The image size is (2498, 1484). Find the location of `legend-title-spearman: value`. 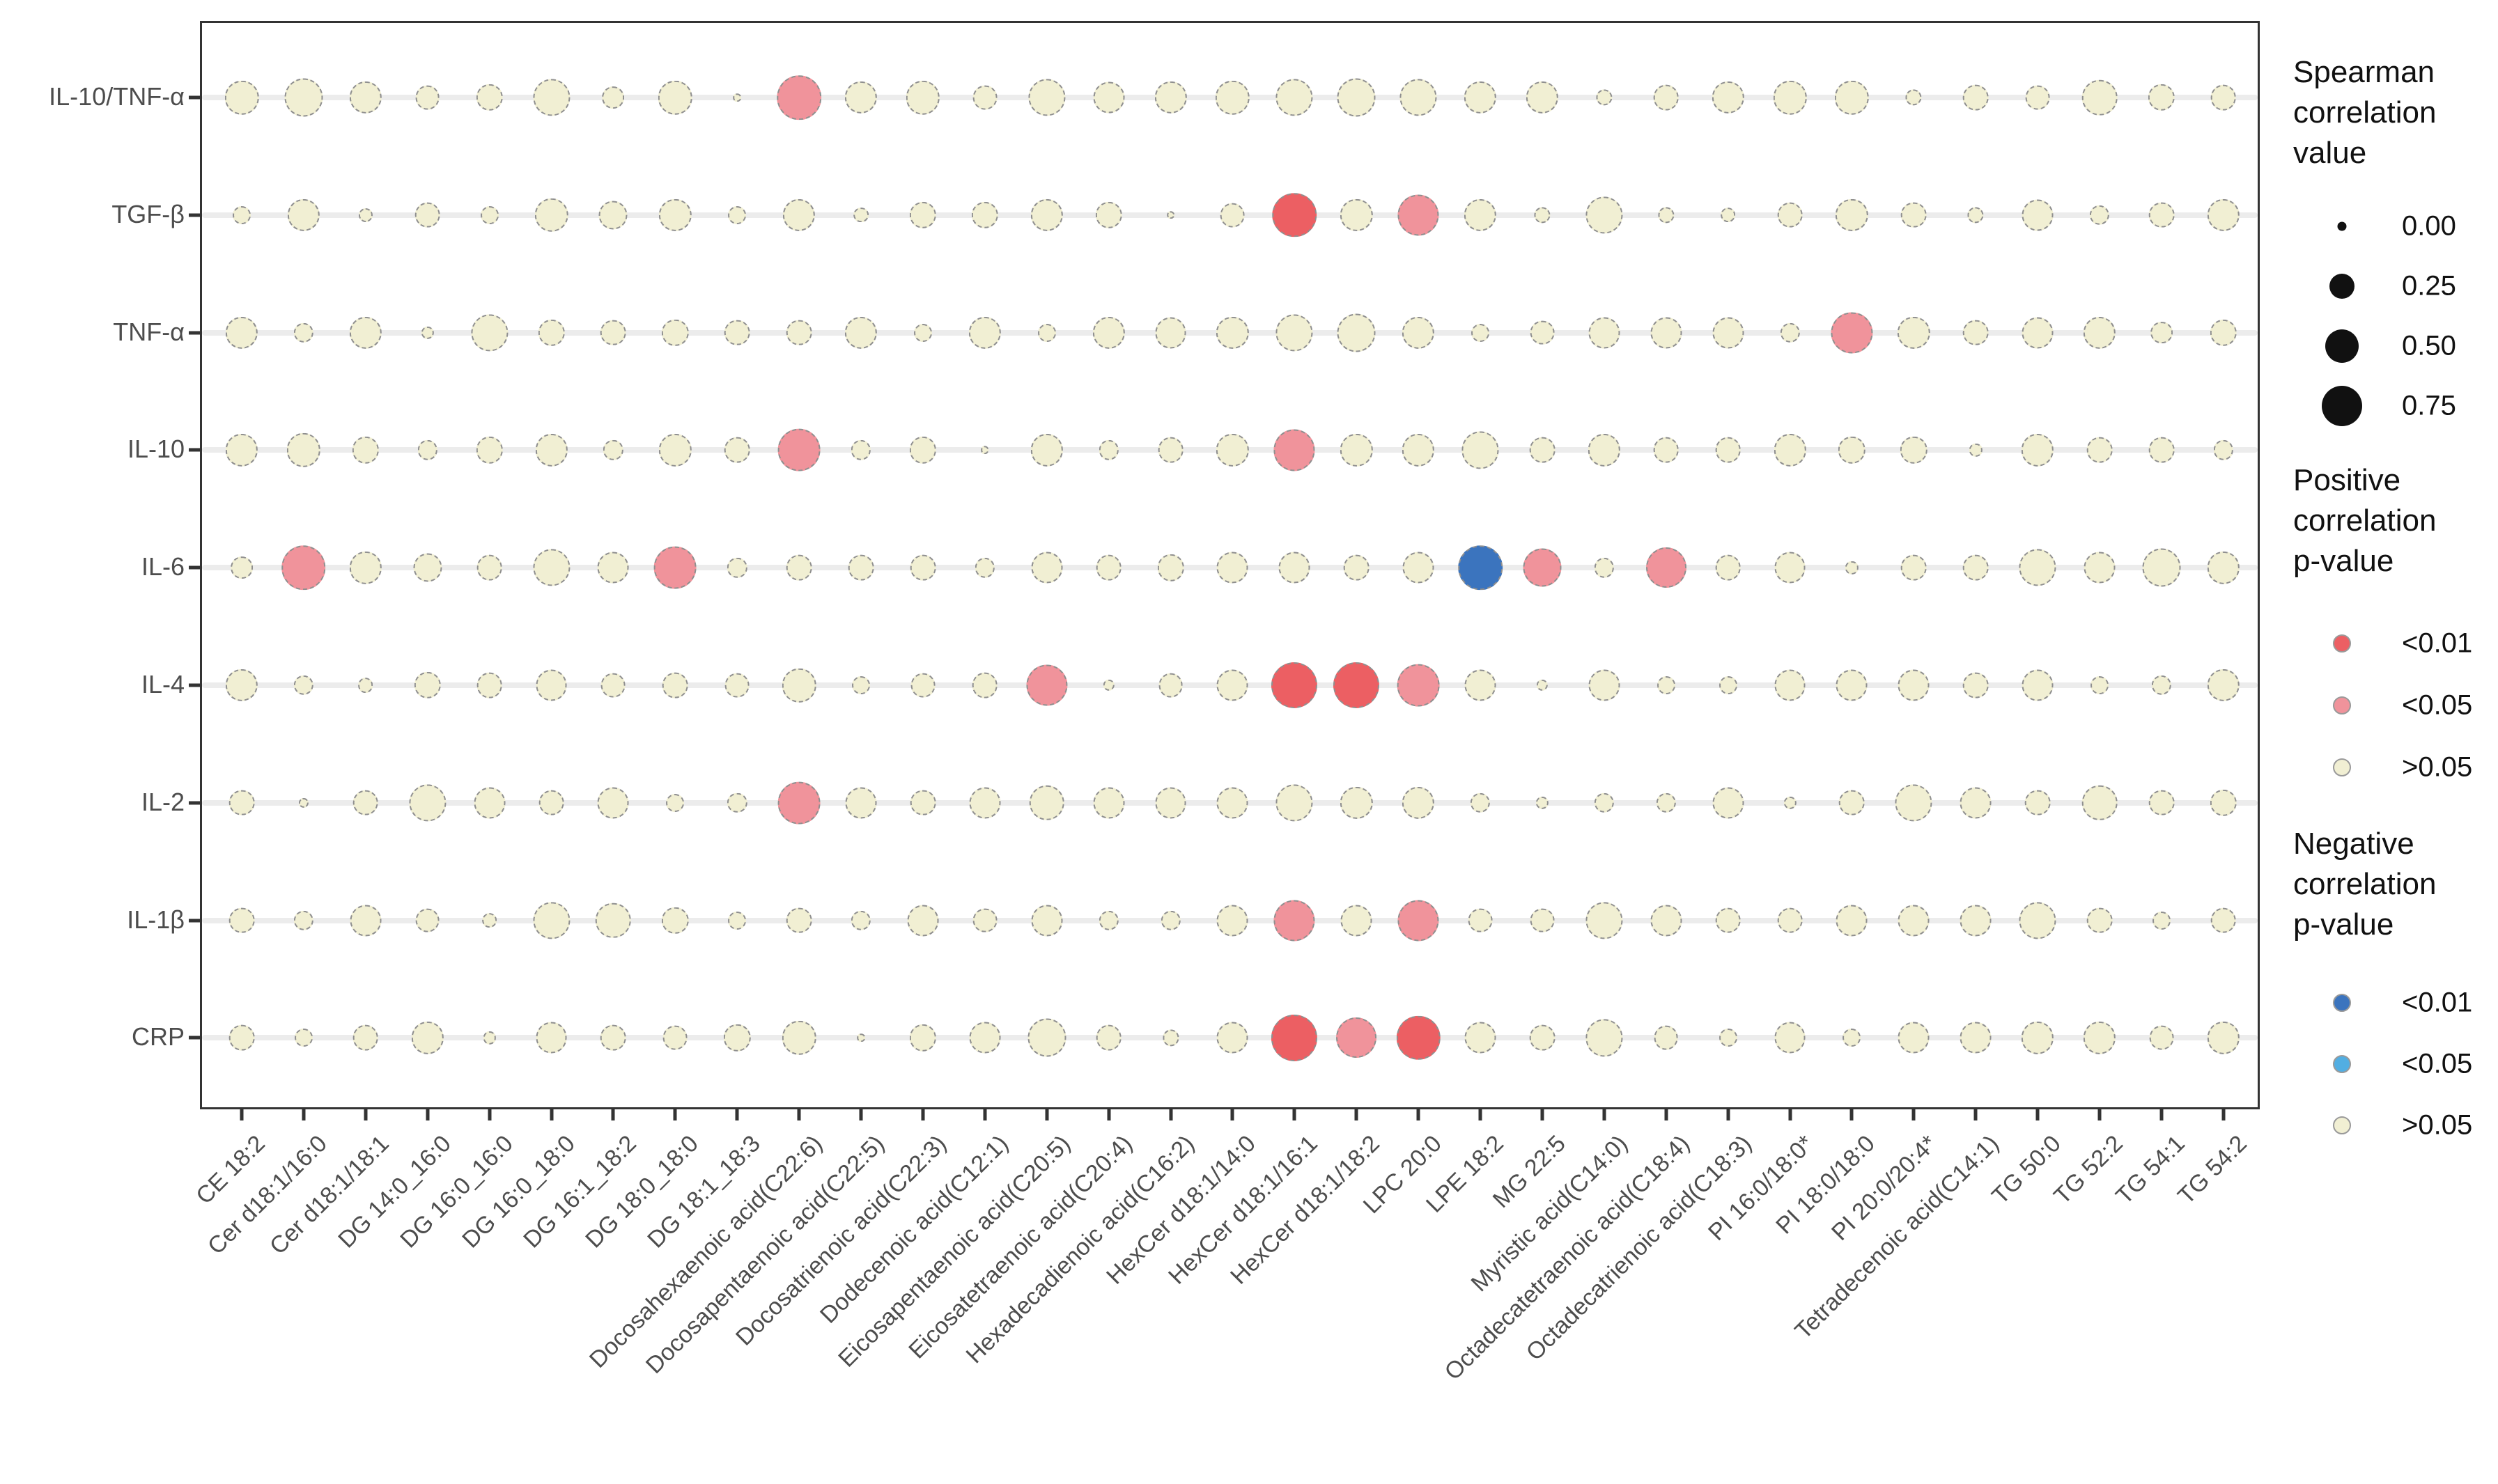

legend-title-spearman: value is located at coordinates (2330, 153).